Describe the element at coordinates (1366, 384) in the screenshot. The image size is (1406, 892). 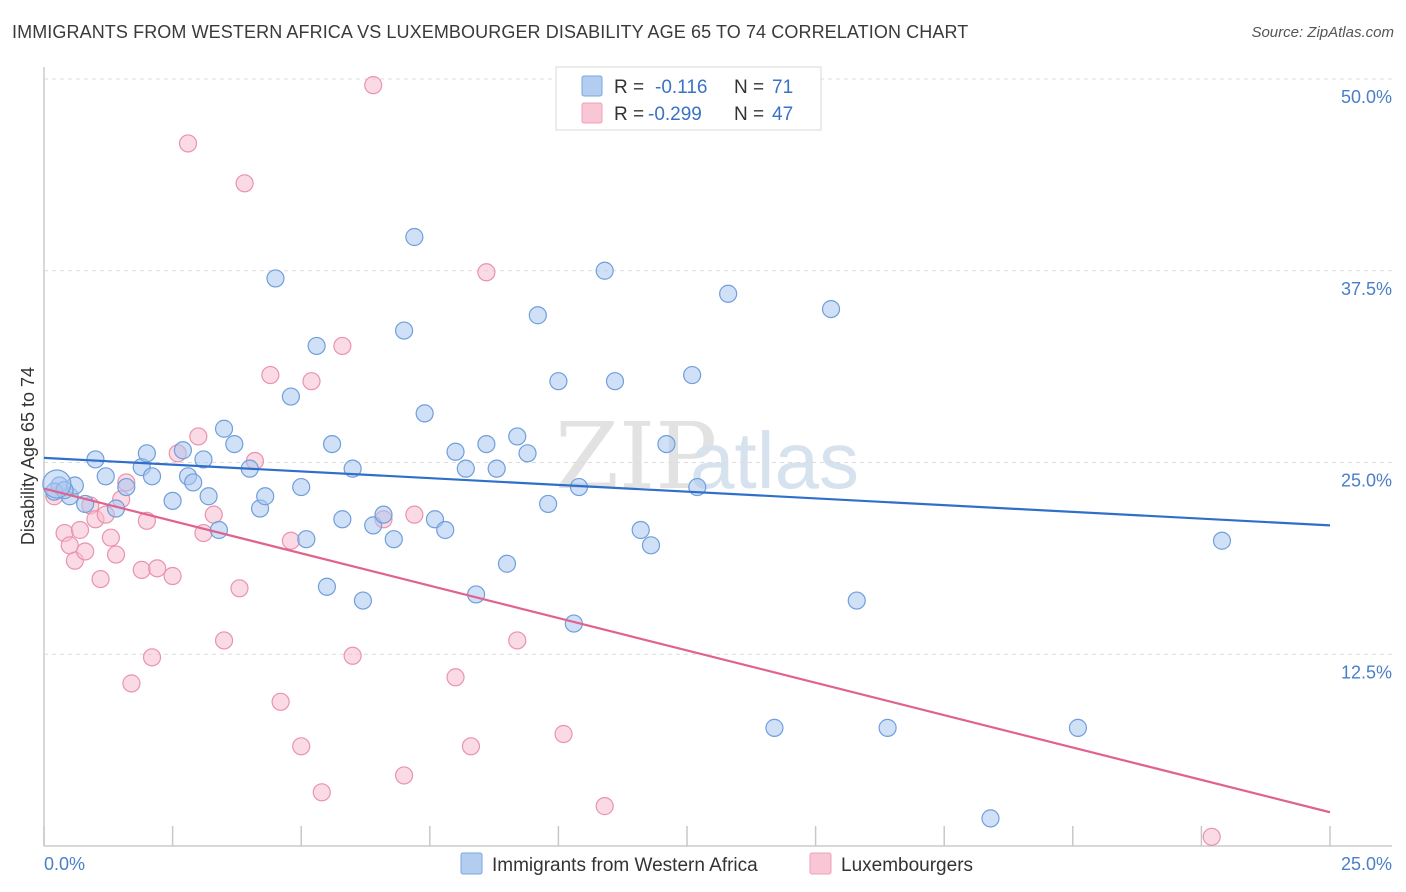
I see `y-tick-labels: 12.5% 25.0% 37.5% 50.0%` at that location.